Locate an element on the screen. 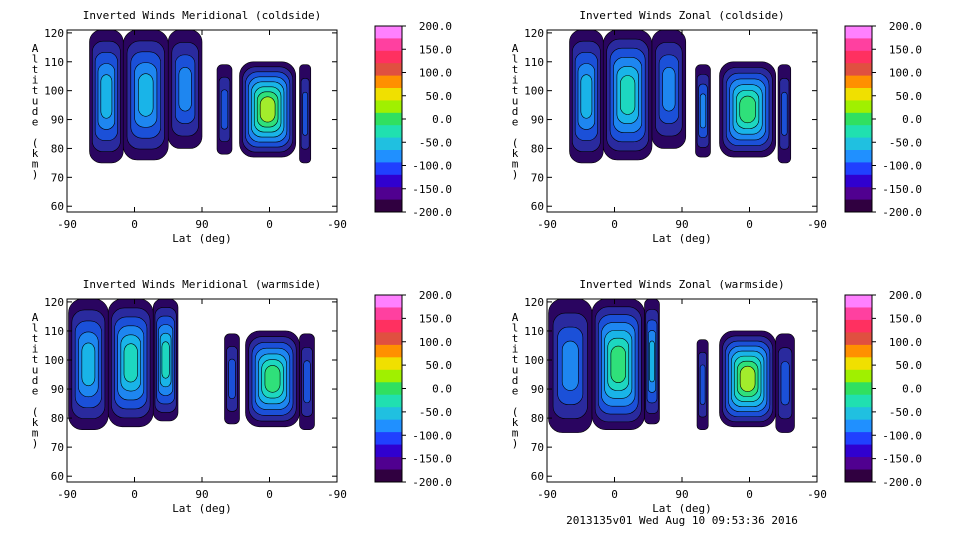 Image resolution: width=960 pixels, height=540 pixels. panel-title: Inverted Winds Meridional (warmside) is located at coordinates (202, 284).